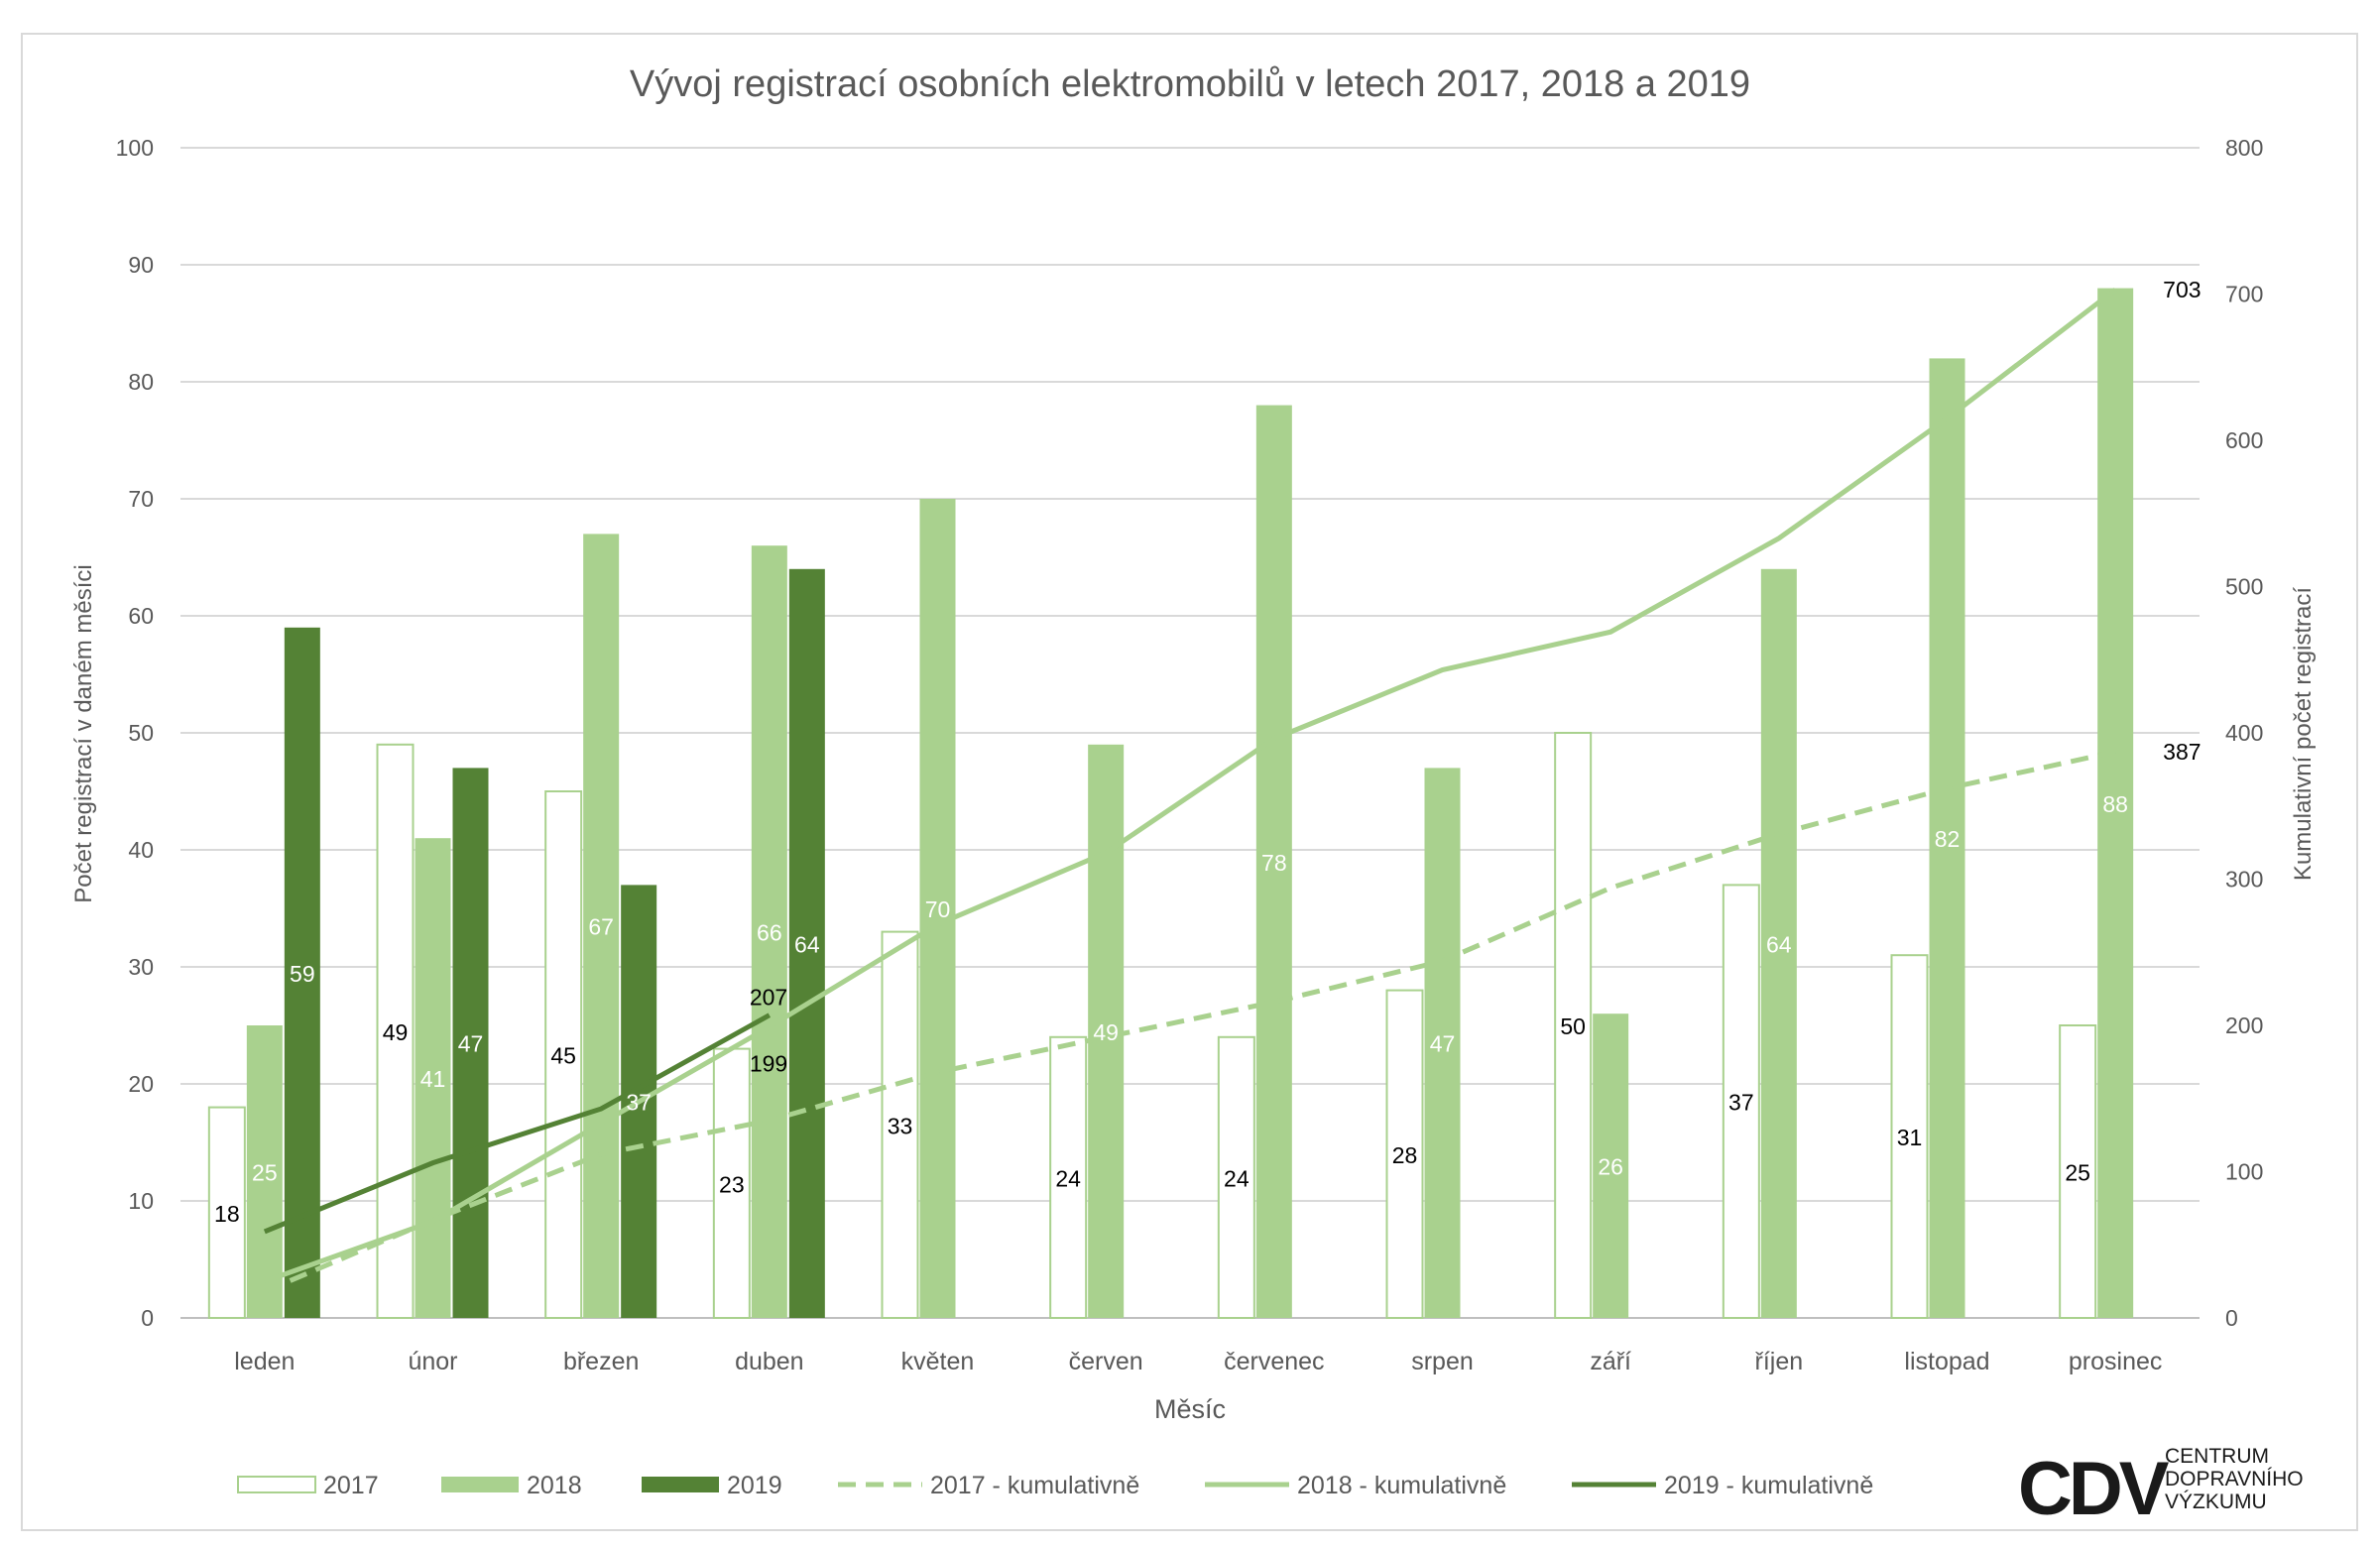  What do you see at coordinates (768, 1063) in the screenshot?
I see `line-label-2018 - kumulativně: 199` at bounding box center [768, 1063].